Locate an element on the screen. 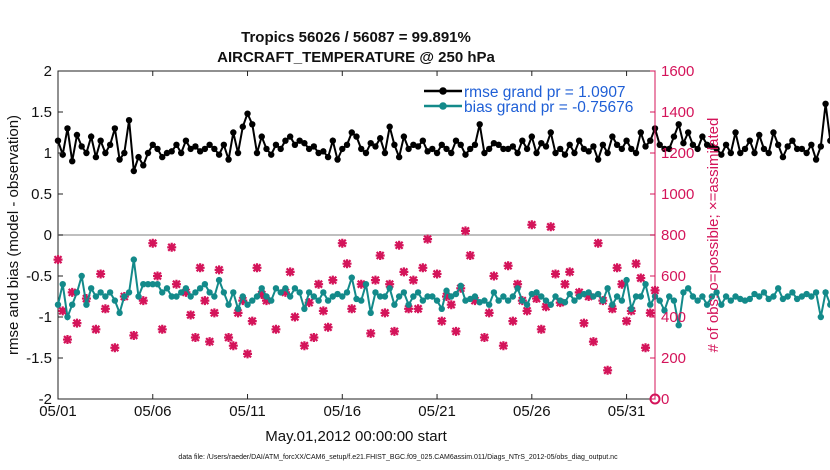  y-tick-label-left: -1.5 is located at coordinates (39, 358).